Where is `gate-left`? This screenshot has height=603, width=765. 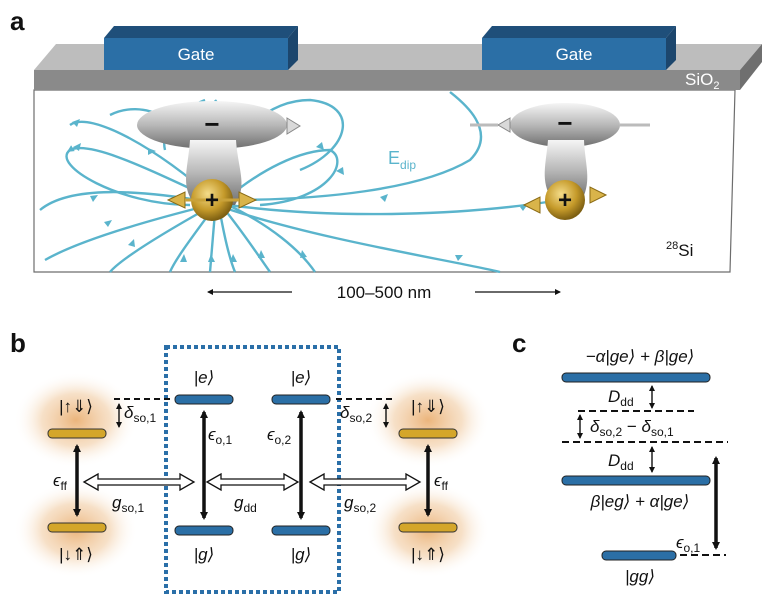 gate-left is located at coordinates (201, 48).